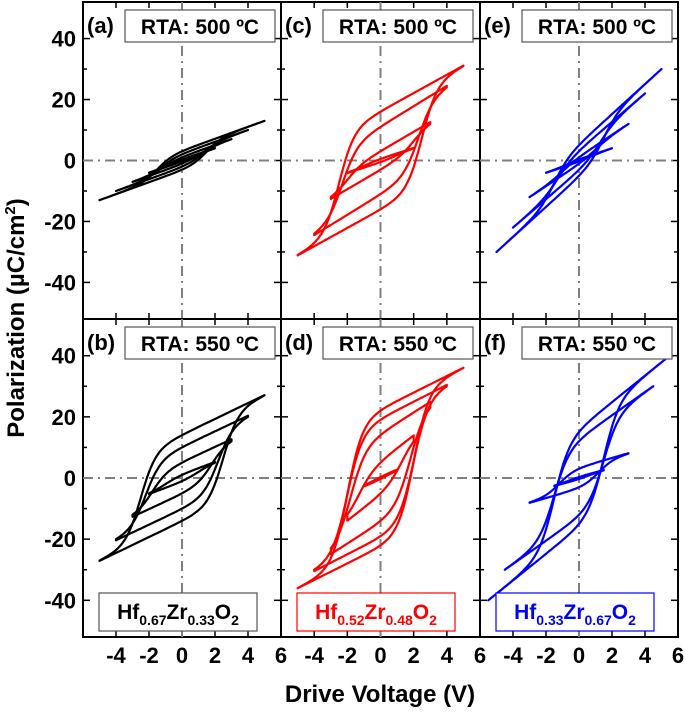 The height and width of the screenshot is (712, 685). What do you see at coordinates (299, 342) in the screenshot?
I see `panel-label: (d)` at bounding box center [299, 342].